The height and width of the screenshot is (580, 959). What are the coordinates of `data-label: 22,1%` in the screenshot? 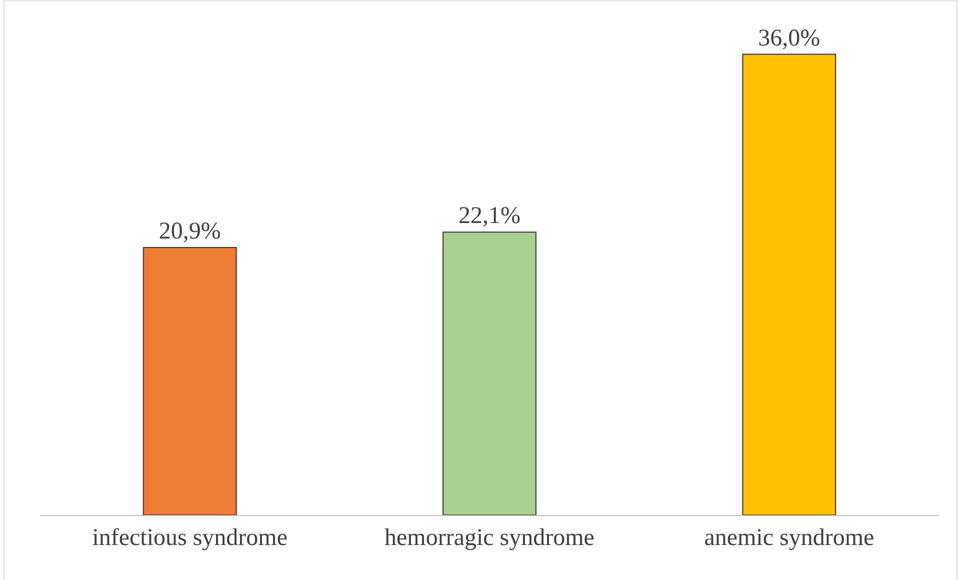 It's located at (489, 216).